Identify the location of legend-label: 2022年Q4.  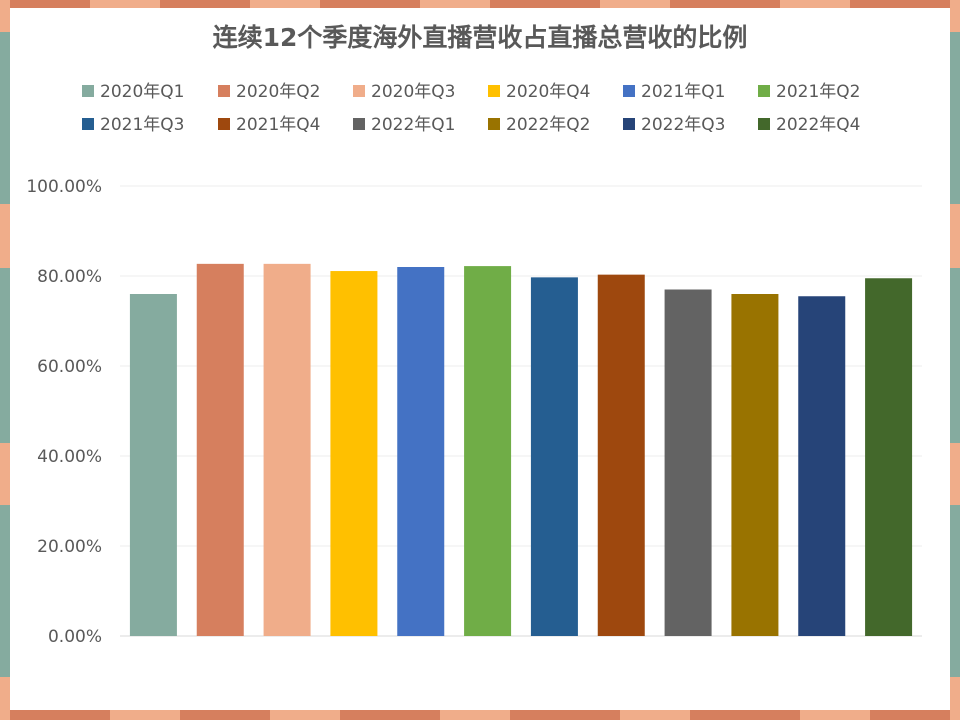
(818, 125).